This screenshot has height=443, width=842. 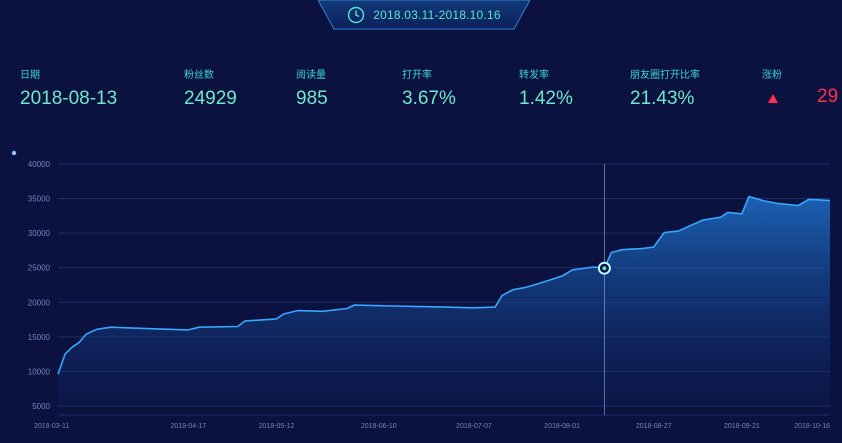 I want to click on axis-origin-dot, so click(x=14, y=153).